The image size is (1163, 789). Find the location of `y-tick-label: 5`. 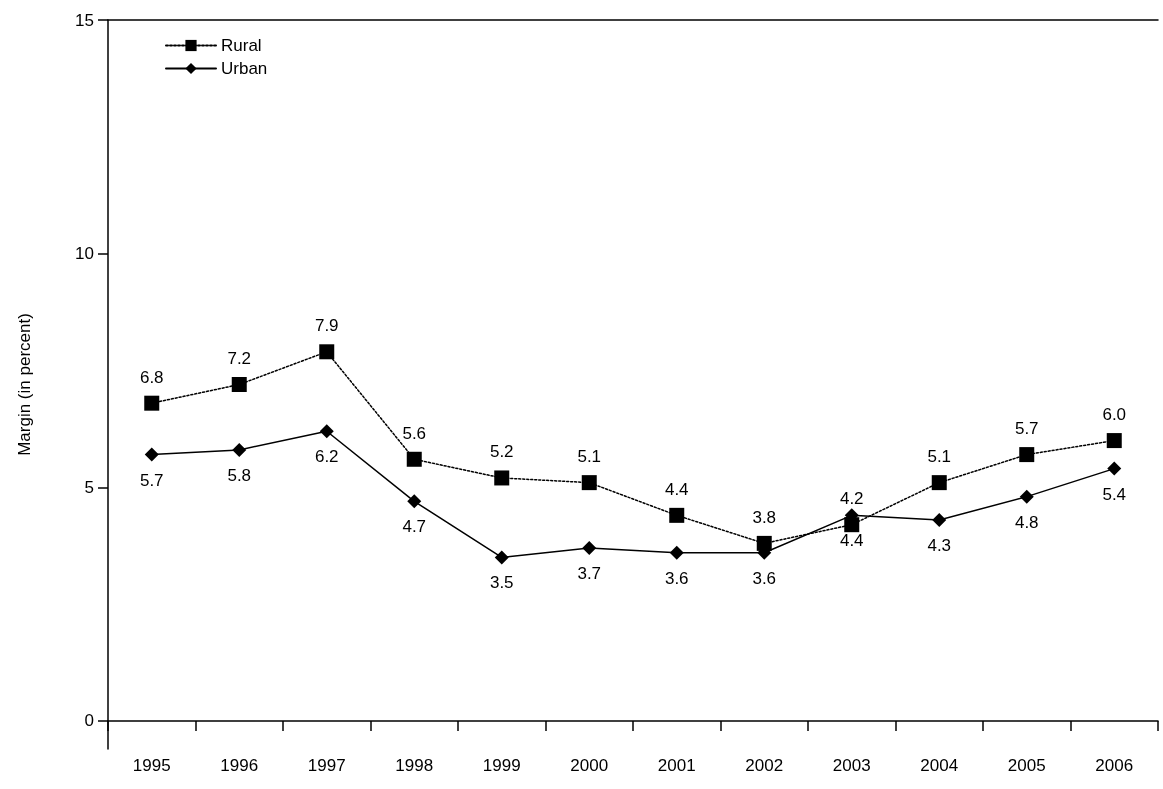

y-tick-label: 5 is located at coordinates (89, 487).